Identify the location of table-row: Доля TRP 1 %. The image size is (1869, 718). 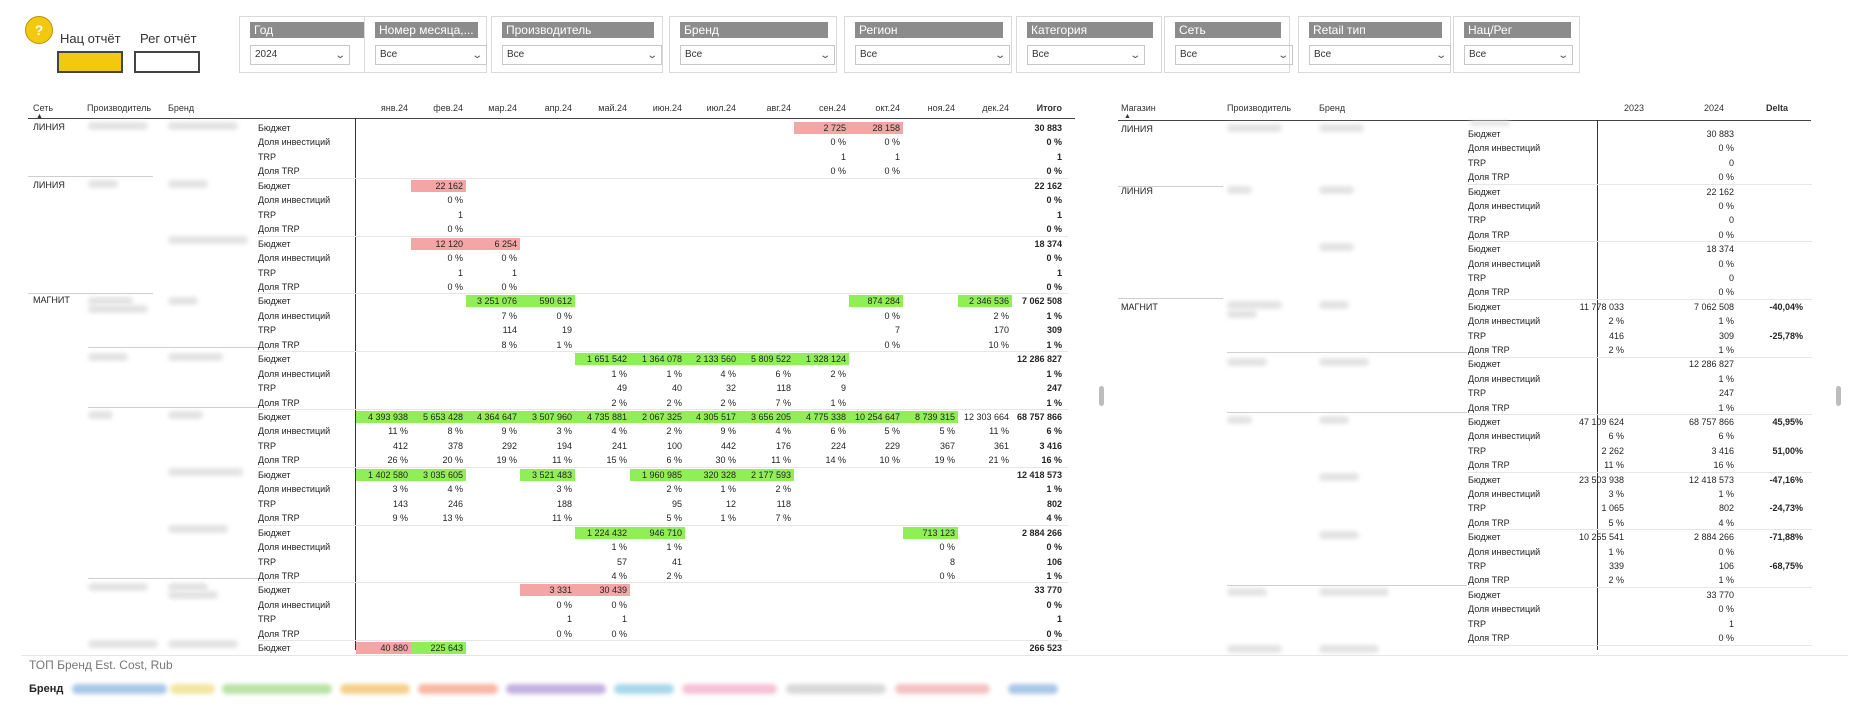
(1640, 408).